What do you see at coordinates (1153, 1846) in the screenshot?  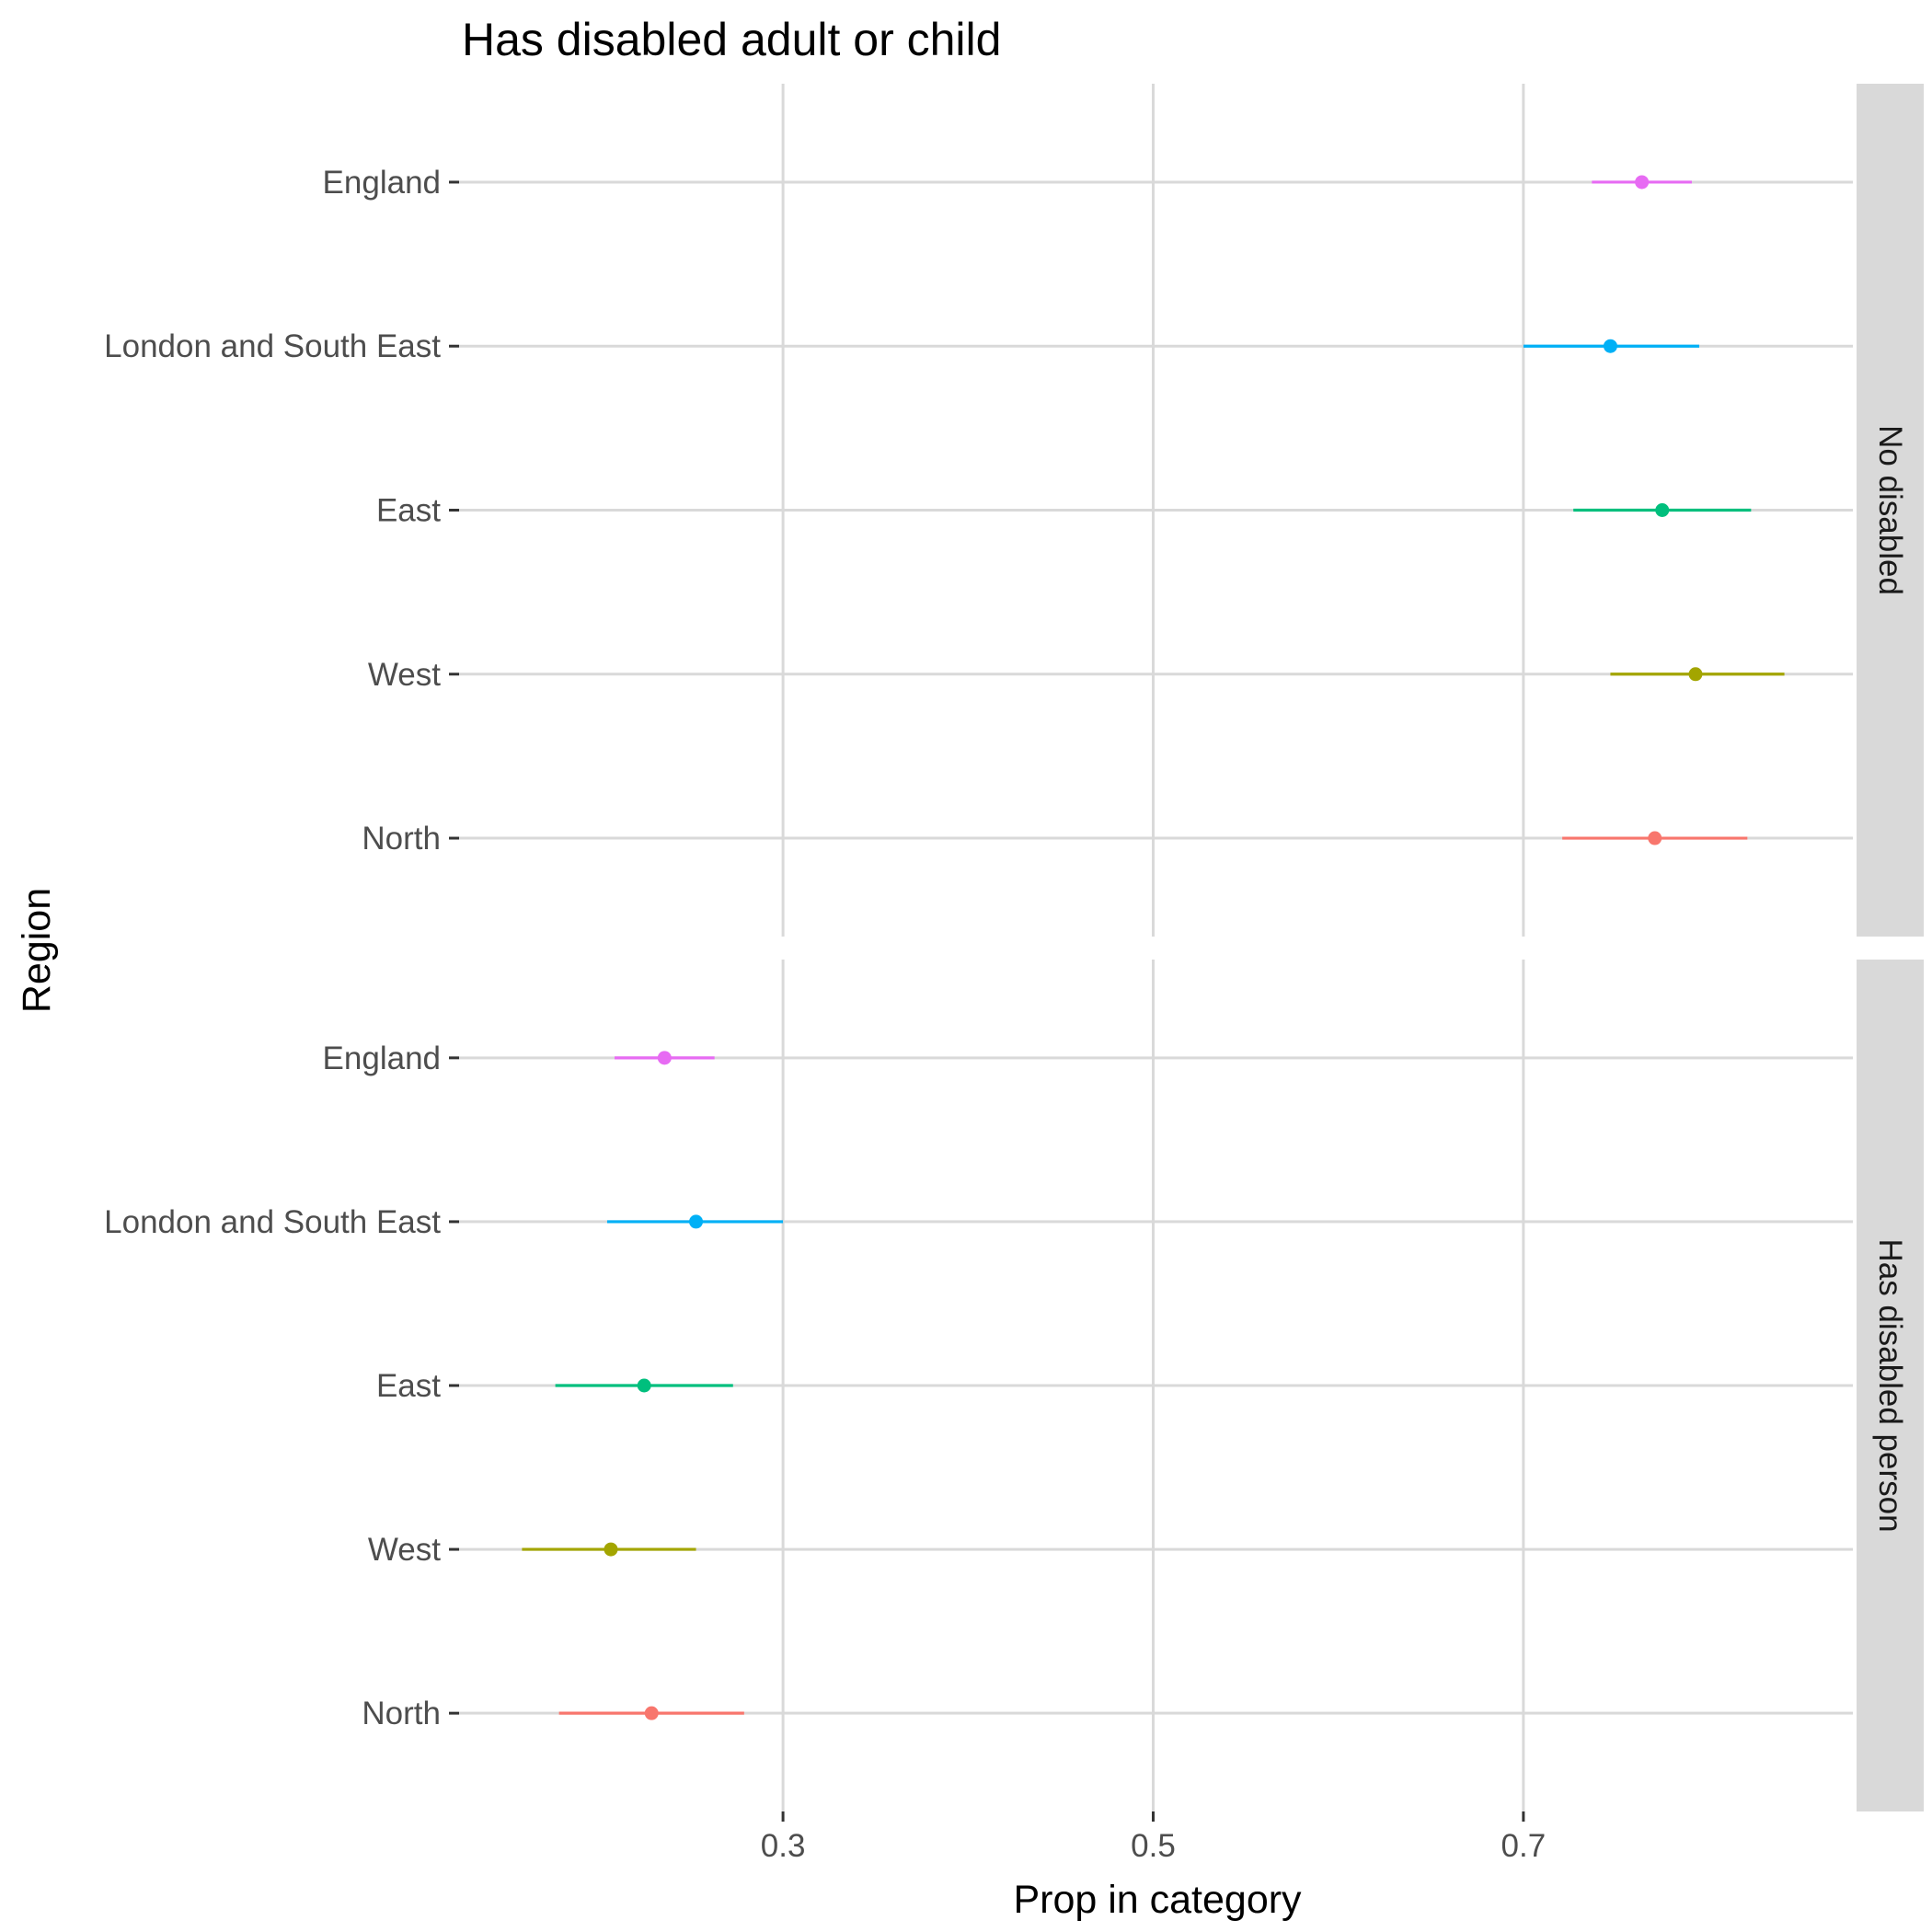 I see `x-tick-label: 0.5` at bounding box center [1153, 1846].